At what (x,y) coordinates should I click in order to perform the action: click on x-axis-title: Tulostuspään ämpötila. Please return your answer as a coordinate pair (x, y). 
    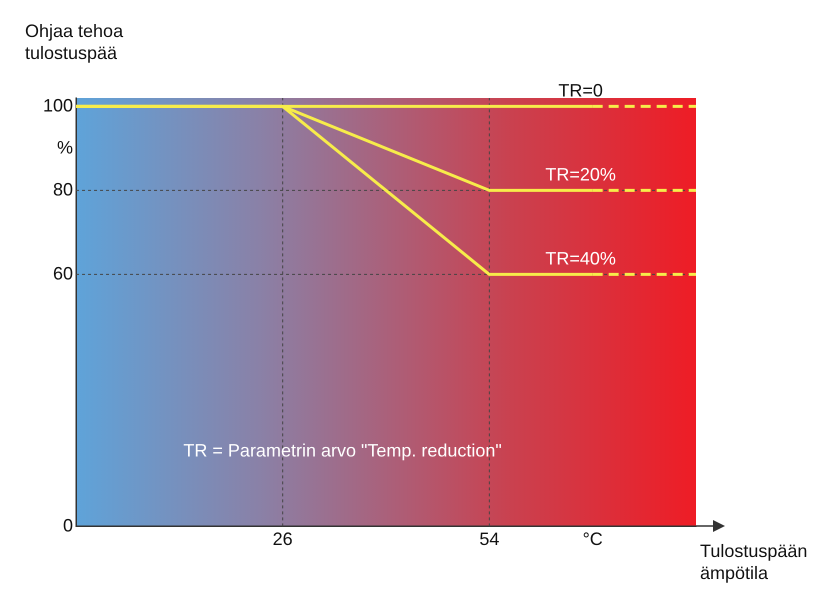
    Looking at the image, I should click on (754, 562).